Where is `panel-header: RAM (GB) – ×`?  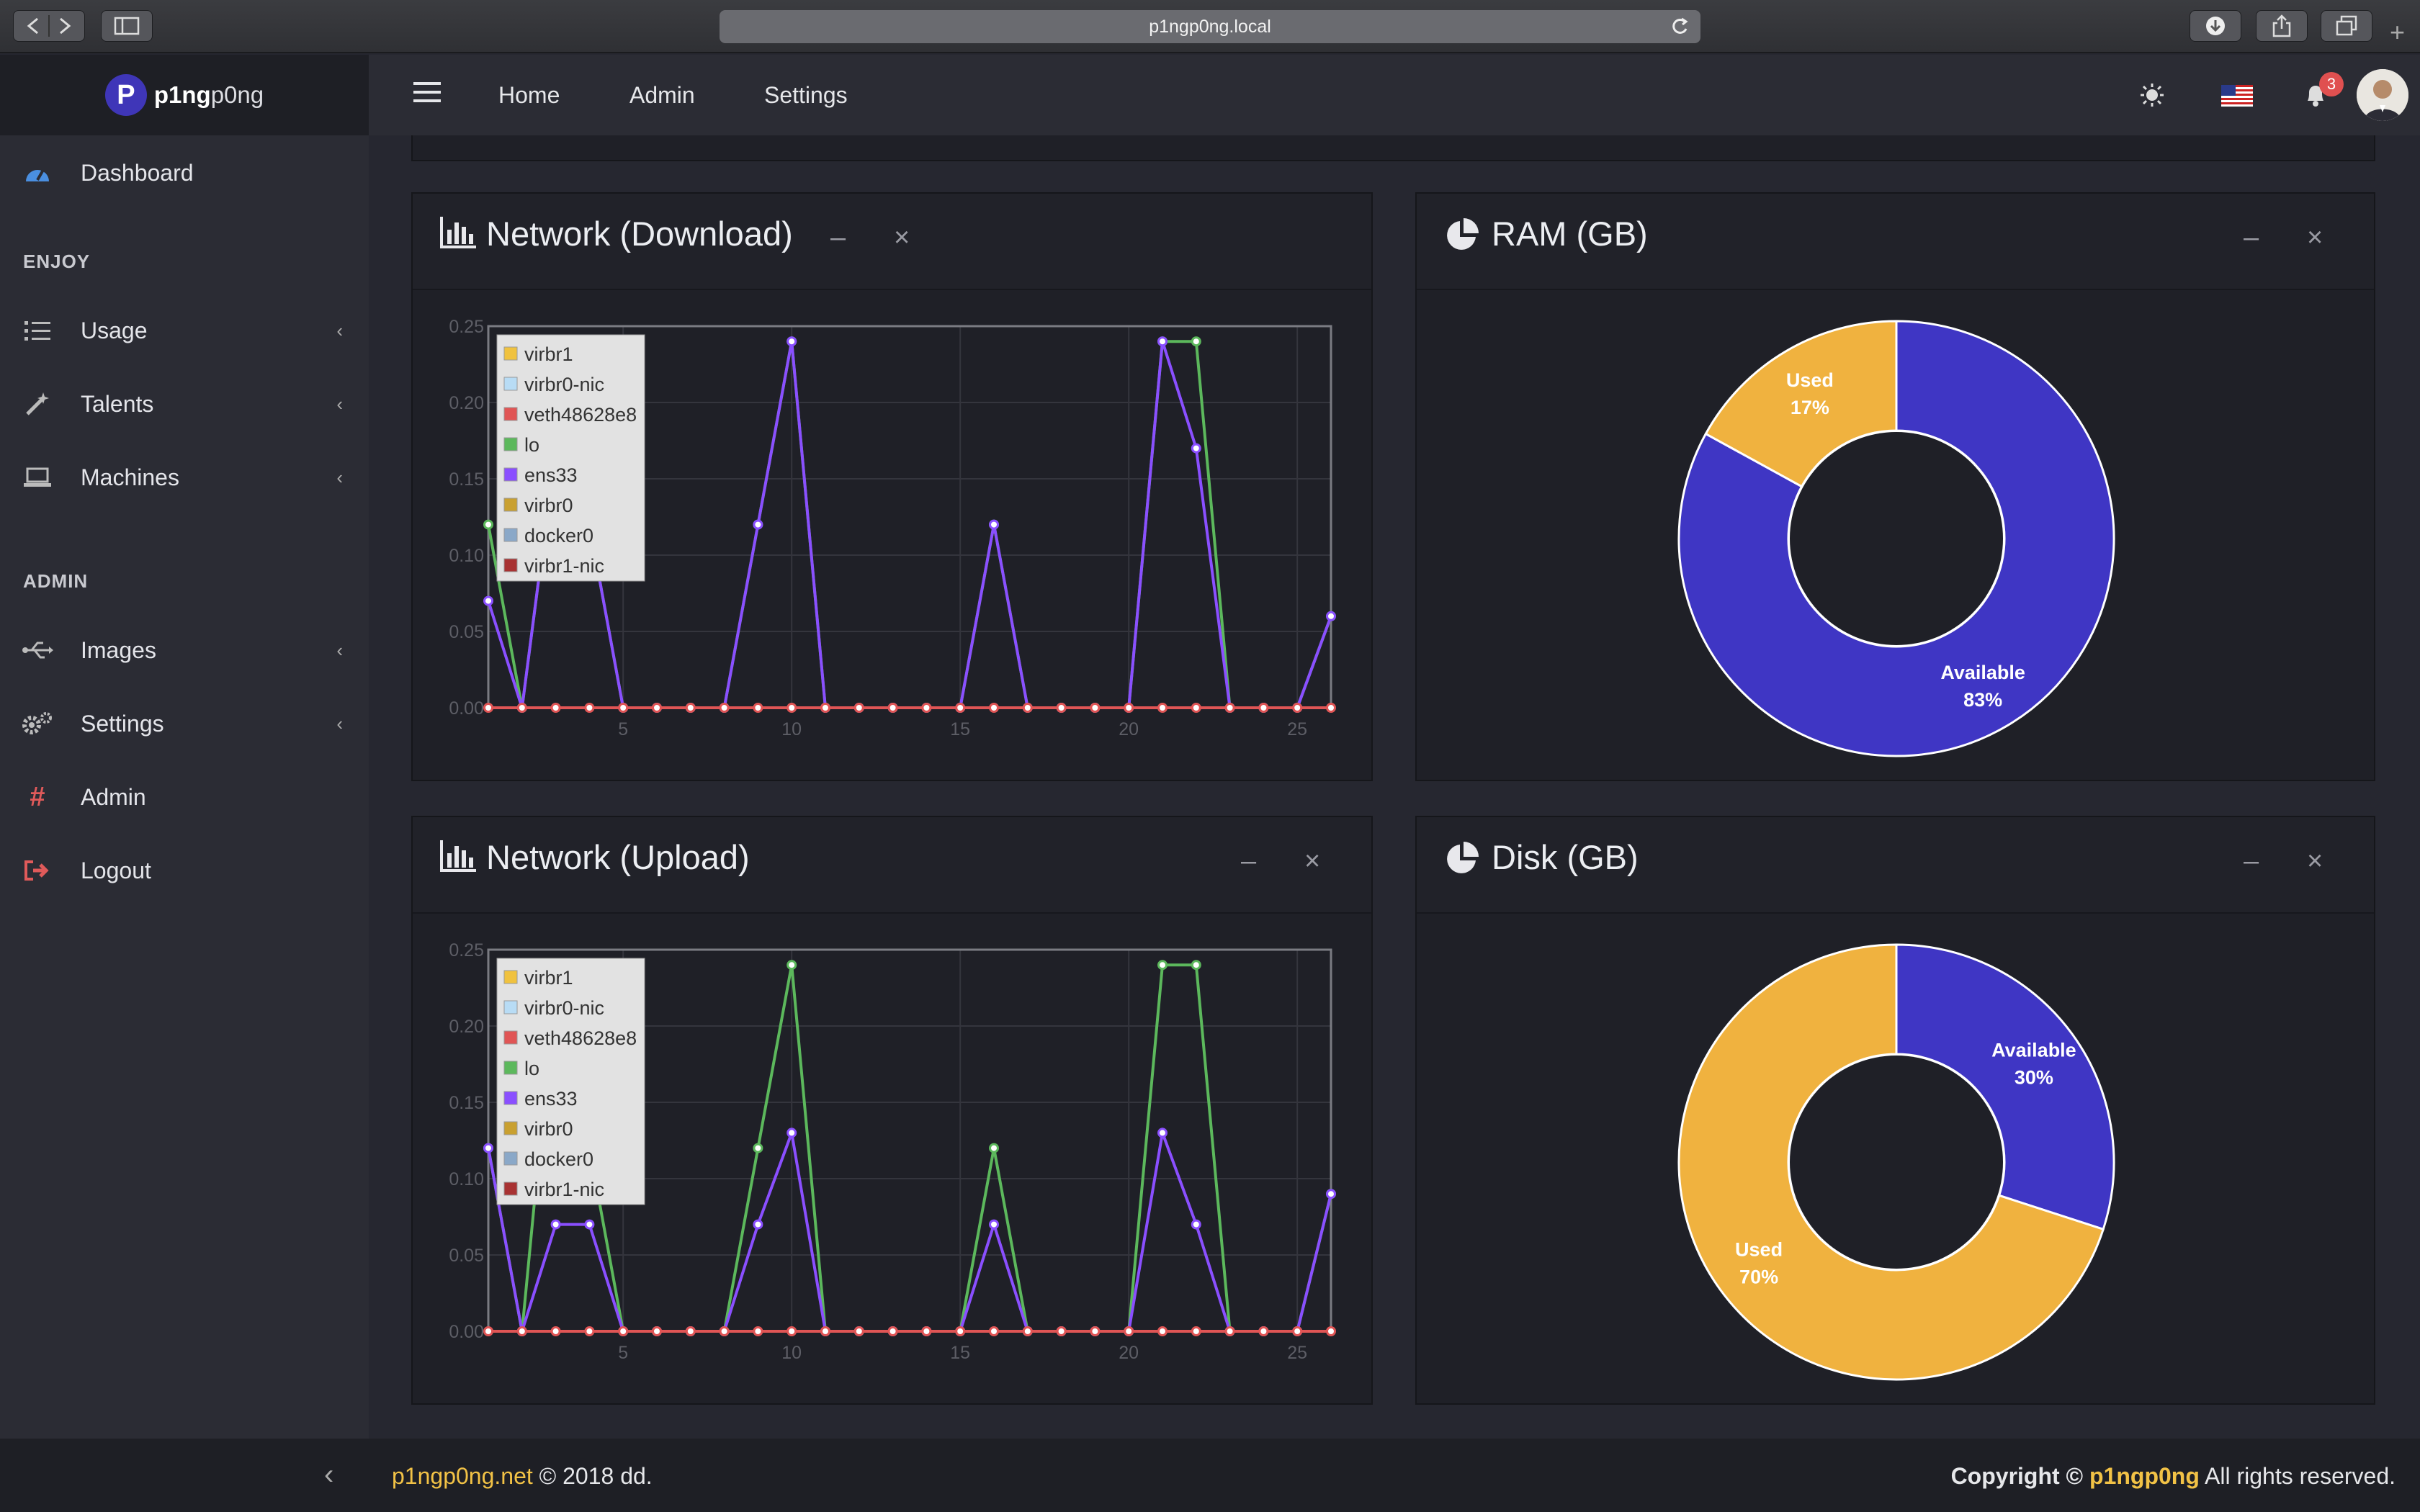 panel-header: RAM (GB) – × is located at coordinates (1895, 242).